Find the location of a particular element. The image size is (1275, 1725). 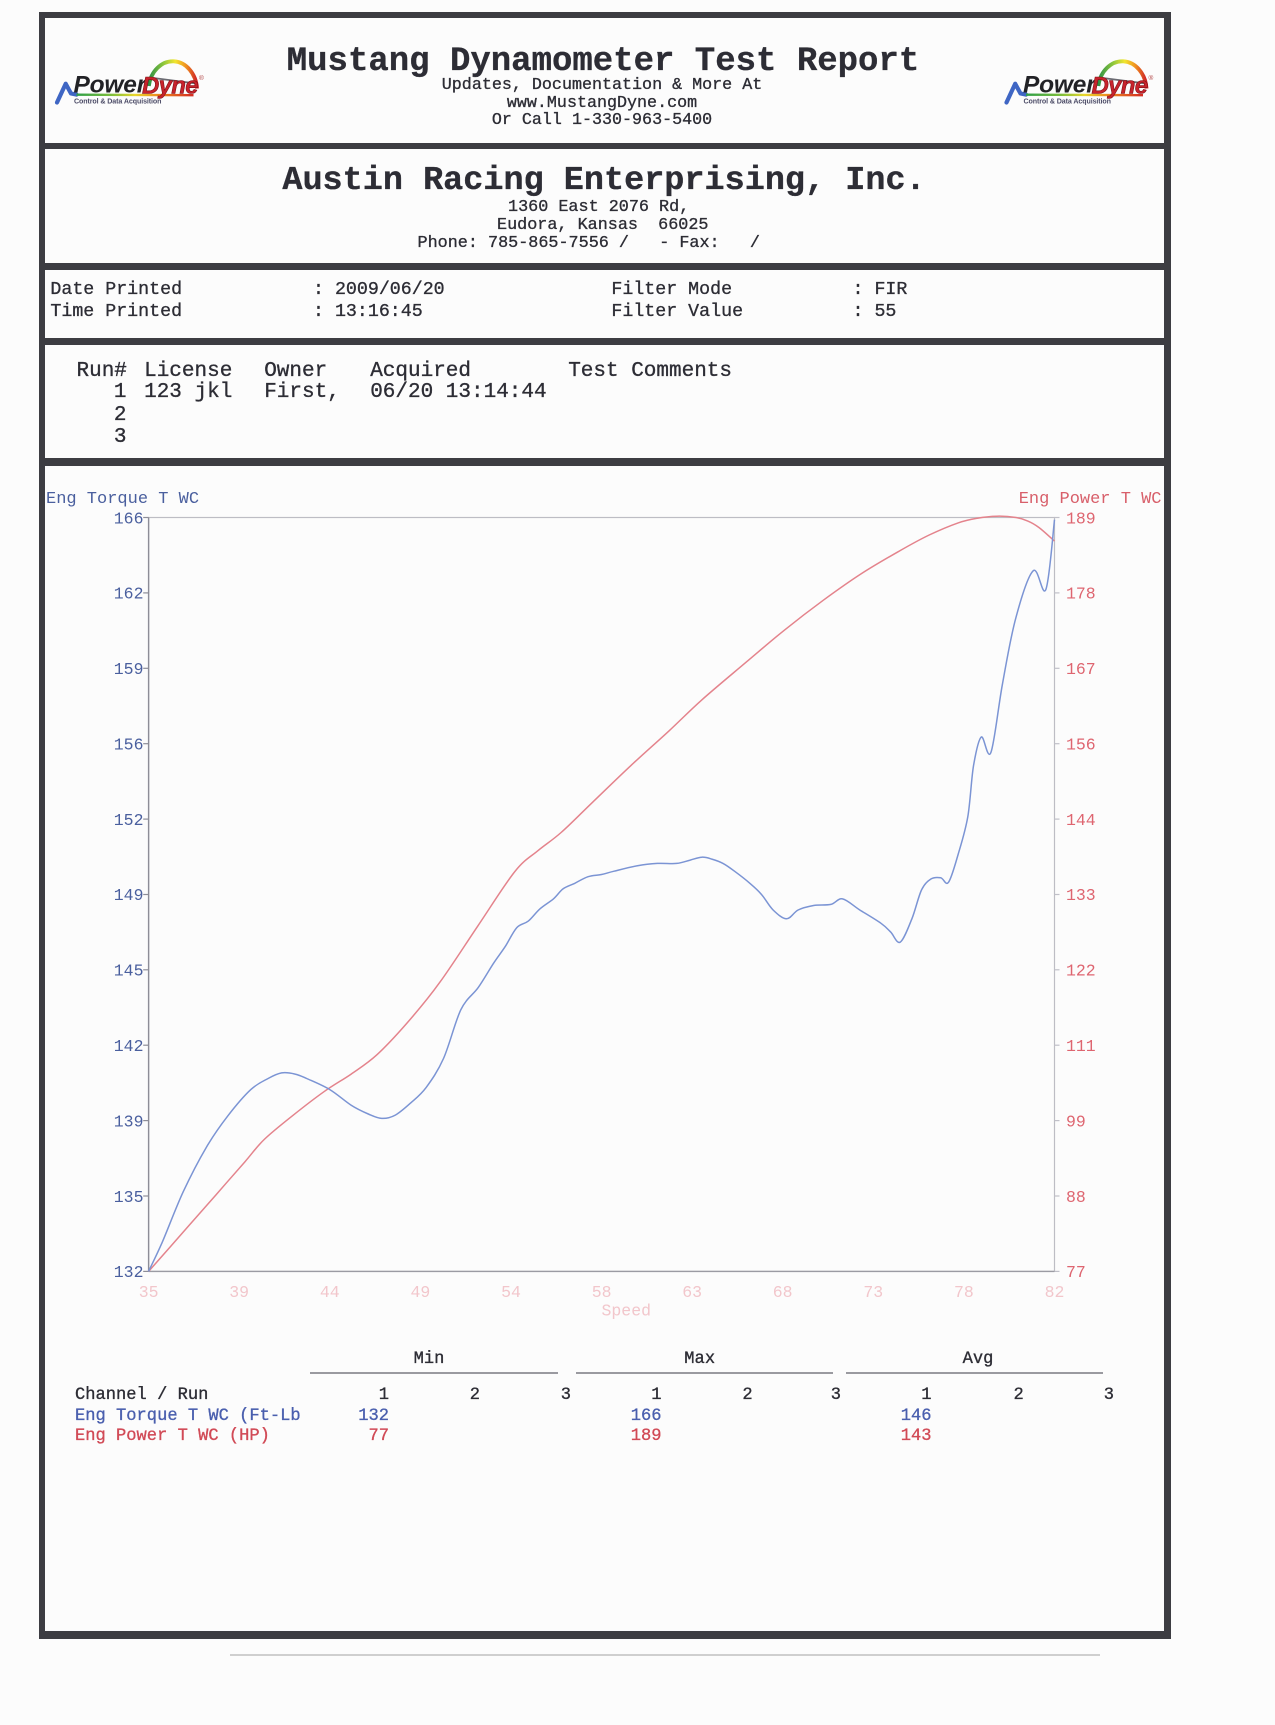

svg-text: 144 is located at coordinates (1081, 820).